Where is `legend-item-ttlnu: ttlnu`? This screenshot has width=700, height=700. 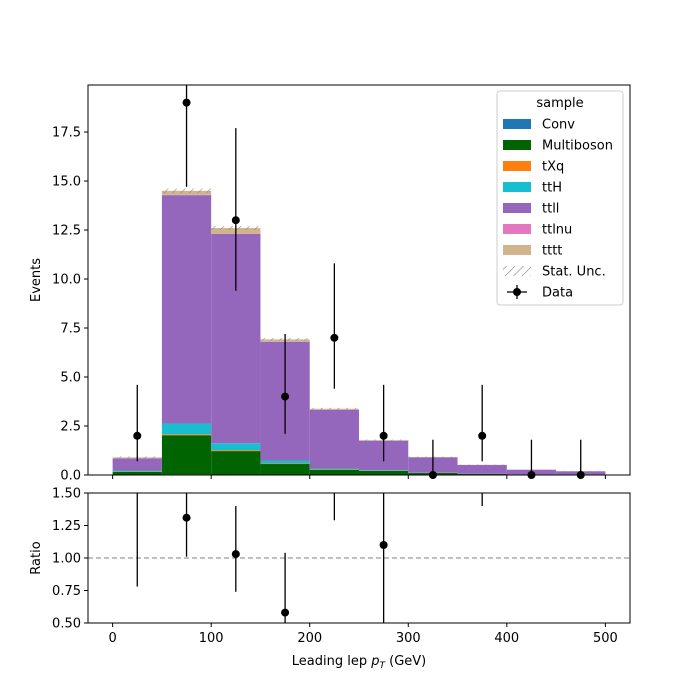
legend-item-ttlnu: ttlnu is located at coordinates (537, 230).